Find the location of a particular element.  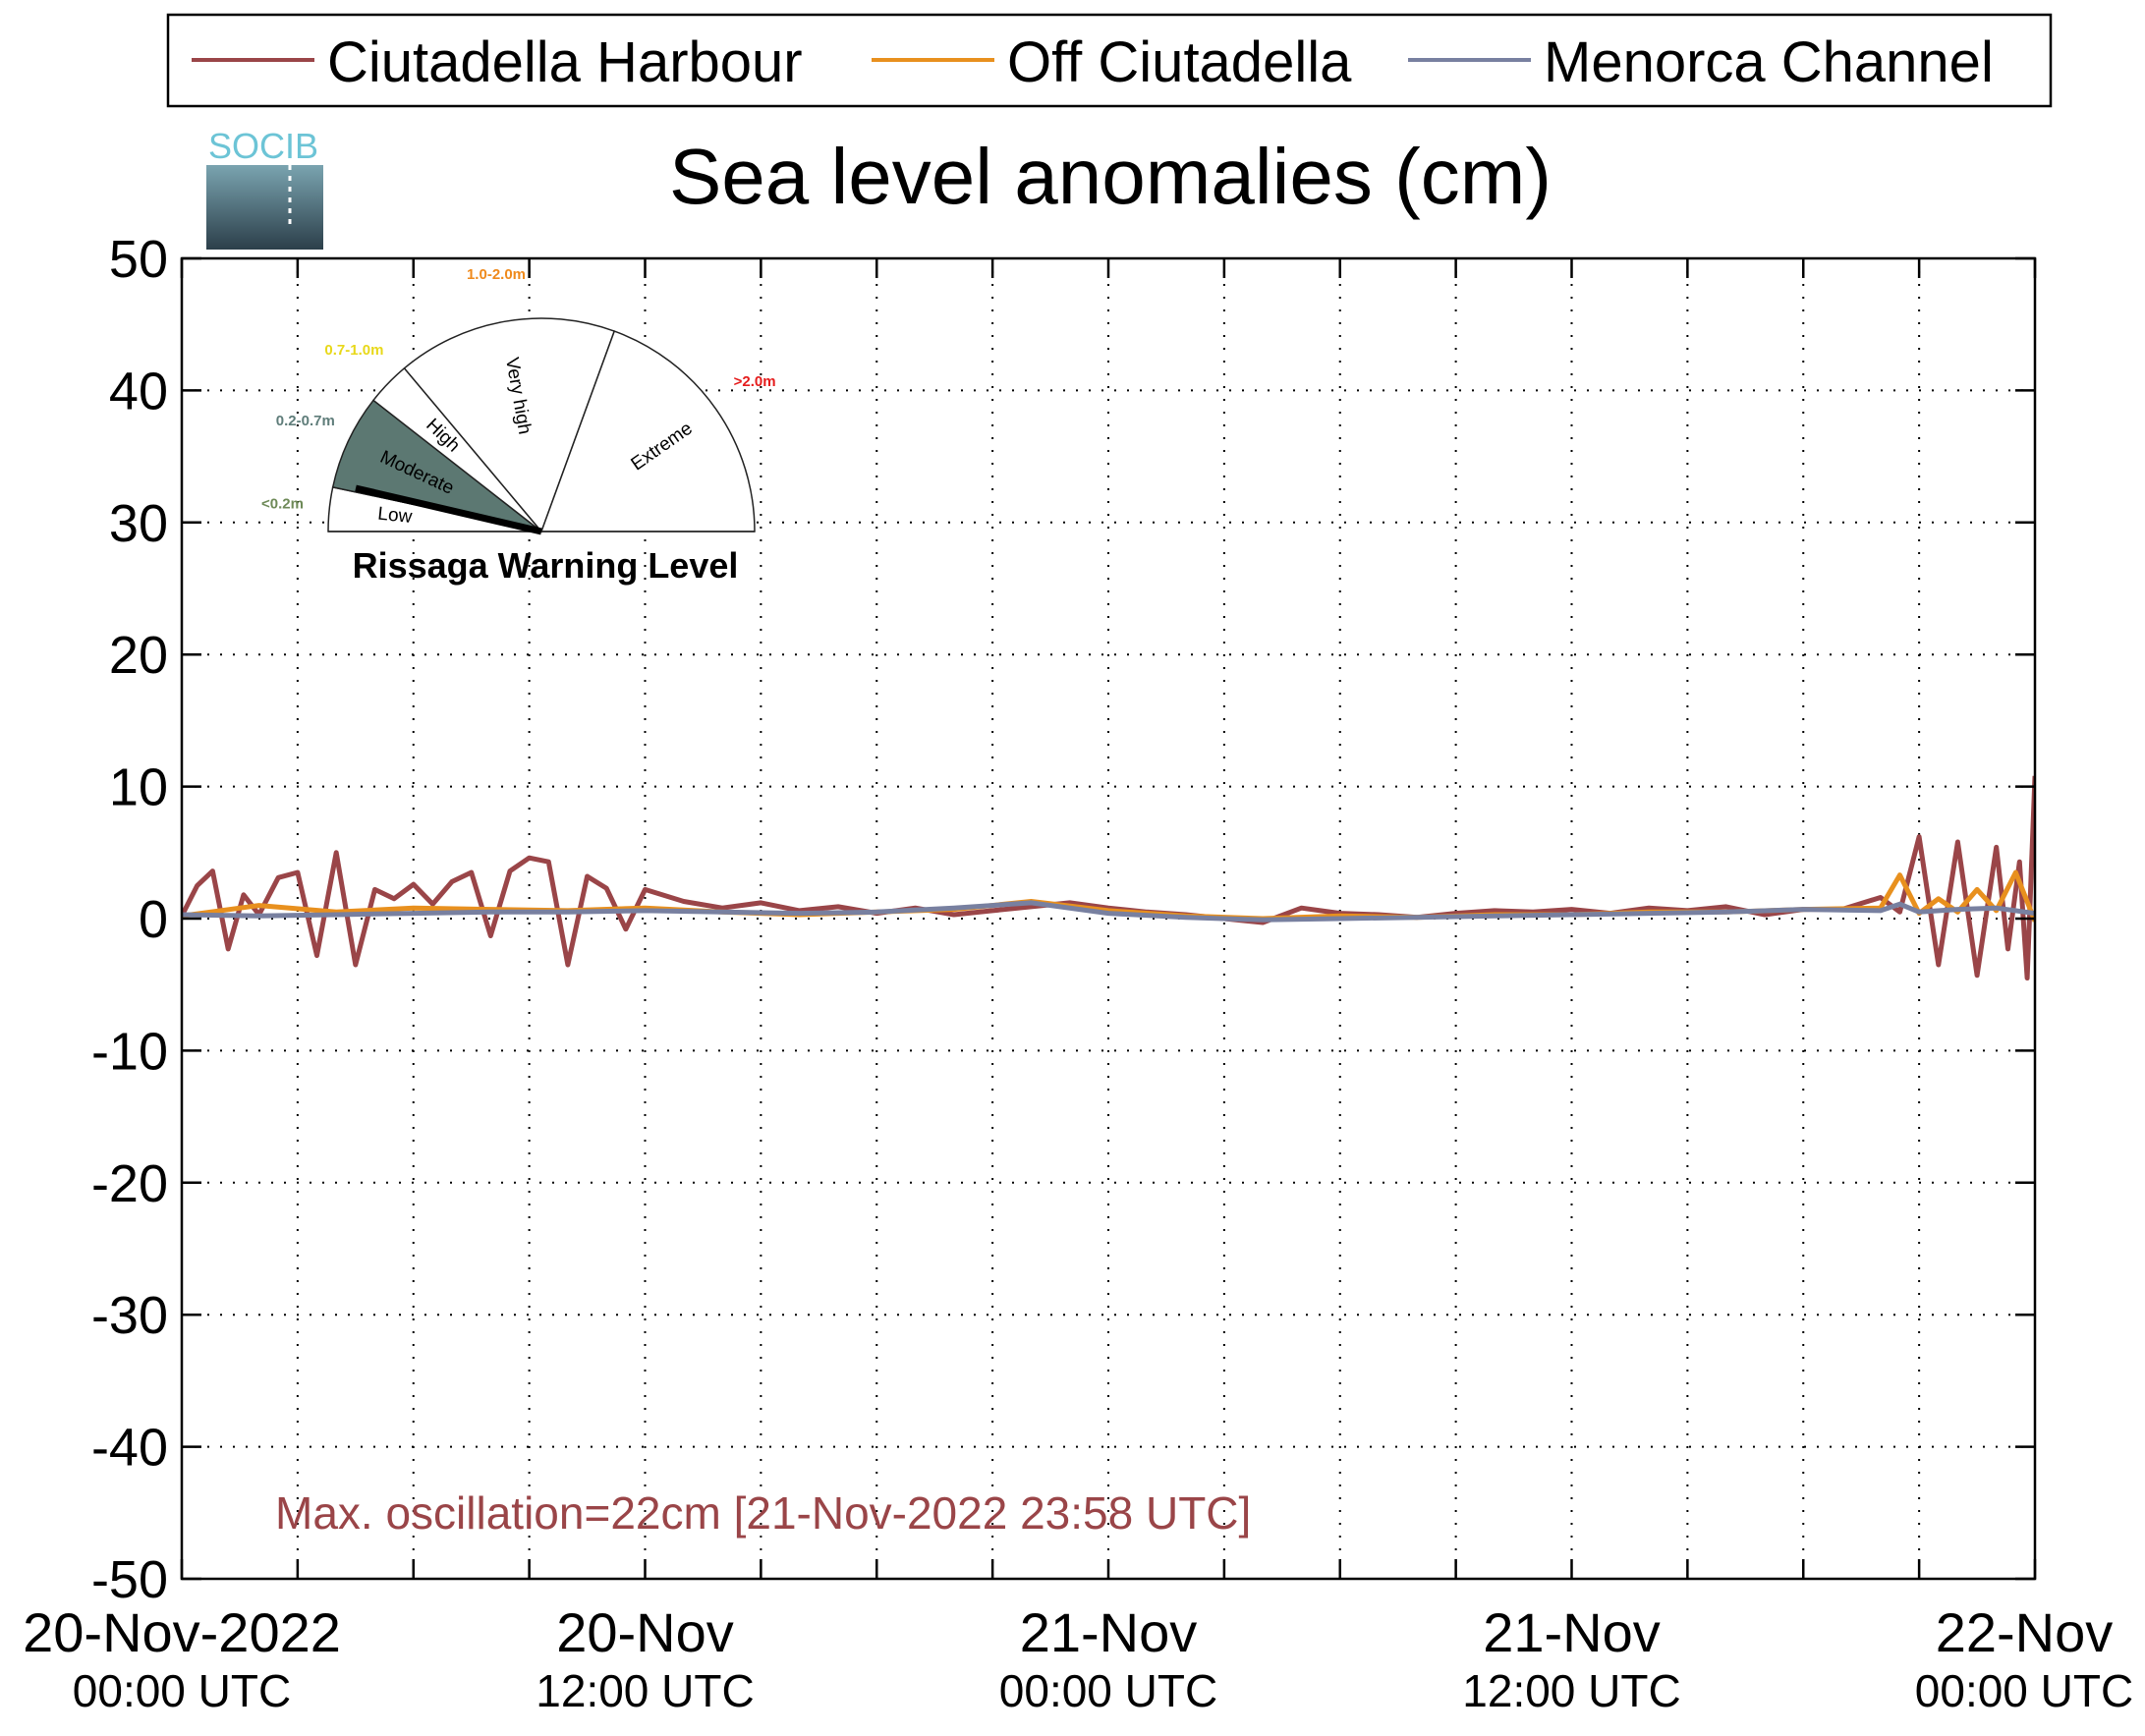

gauge-sector-moderate is located at coordinates (436, 465).